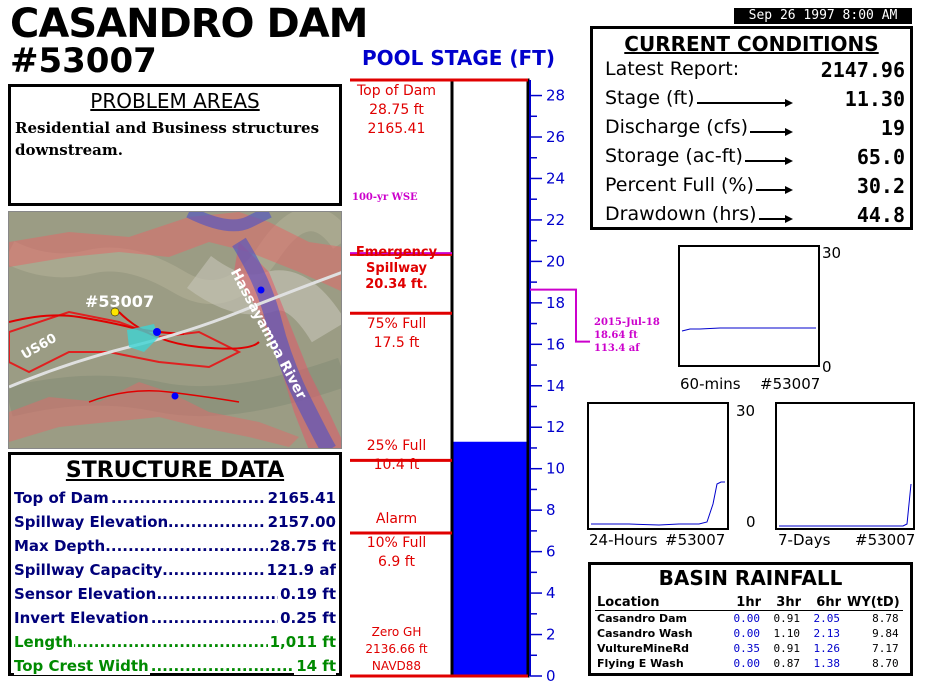  Describe the element at coordinates (60, 546) in the screenshot. I see `structure-row-label: Max Depth` at that location.